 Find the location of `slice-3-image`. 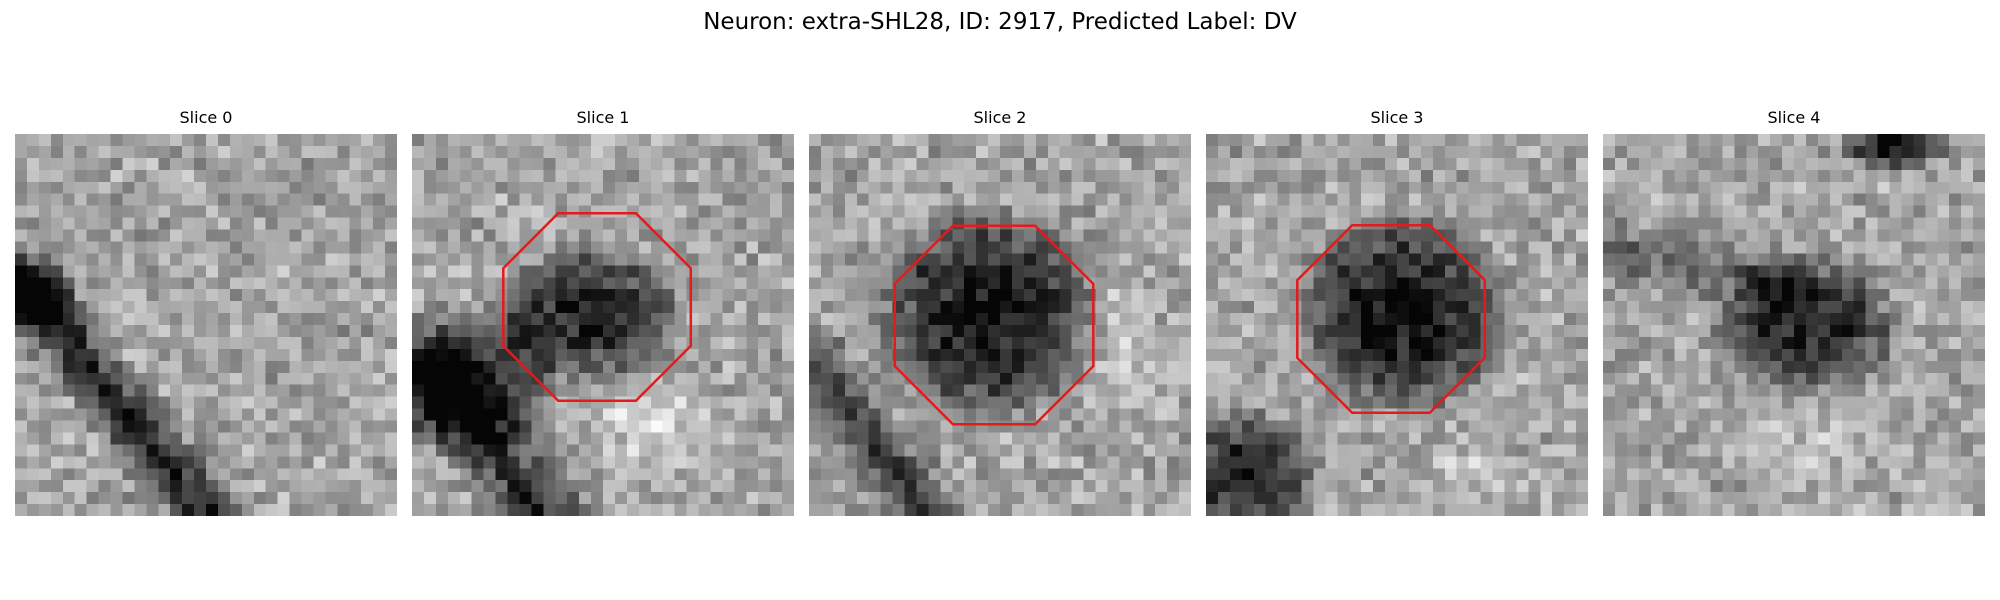

slice-3-image is located at coordinates (1397, 325).